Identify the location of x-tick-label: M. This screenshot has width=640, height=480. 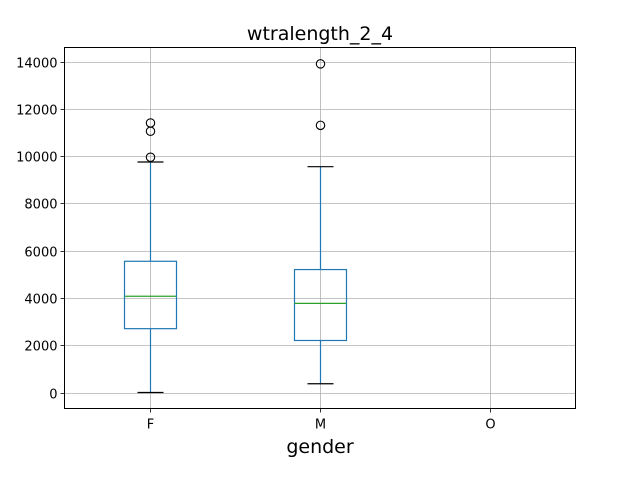
(320, 425).